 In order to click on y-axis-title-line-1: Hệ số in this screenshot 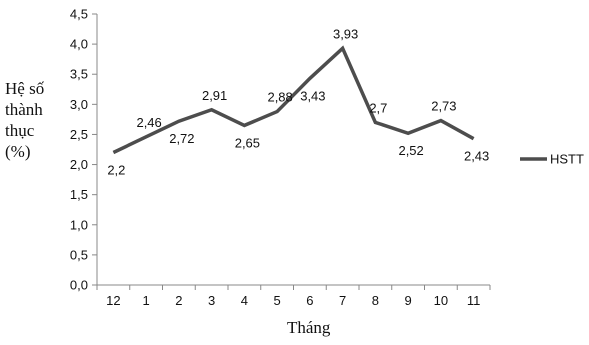, I will do `click(25, 88)`.